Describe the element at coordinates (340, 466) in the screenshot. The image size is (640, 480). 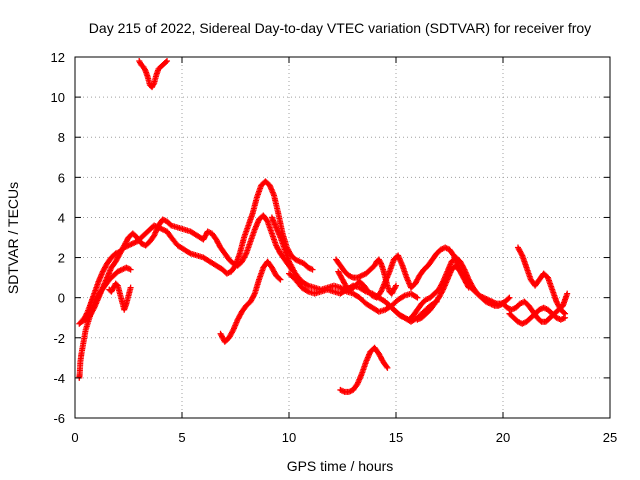
I see `x-axis-label: GPS time / hours` at that location.